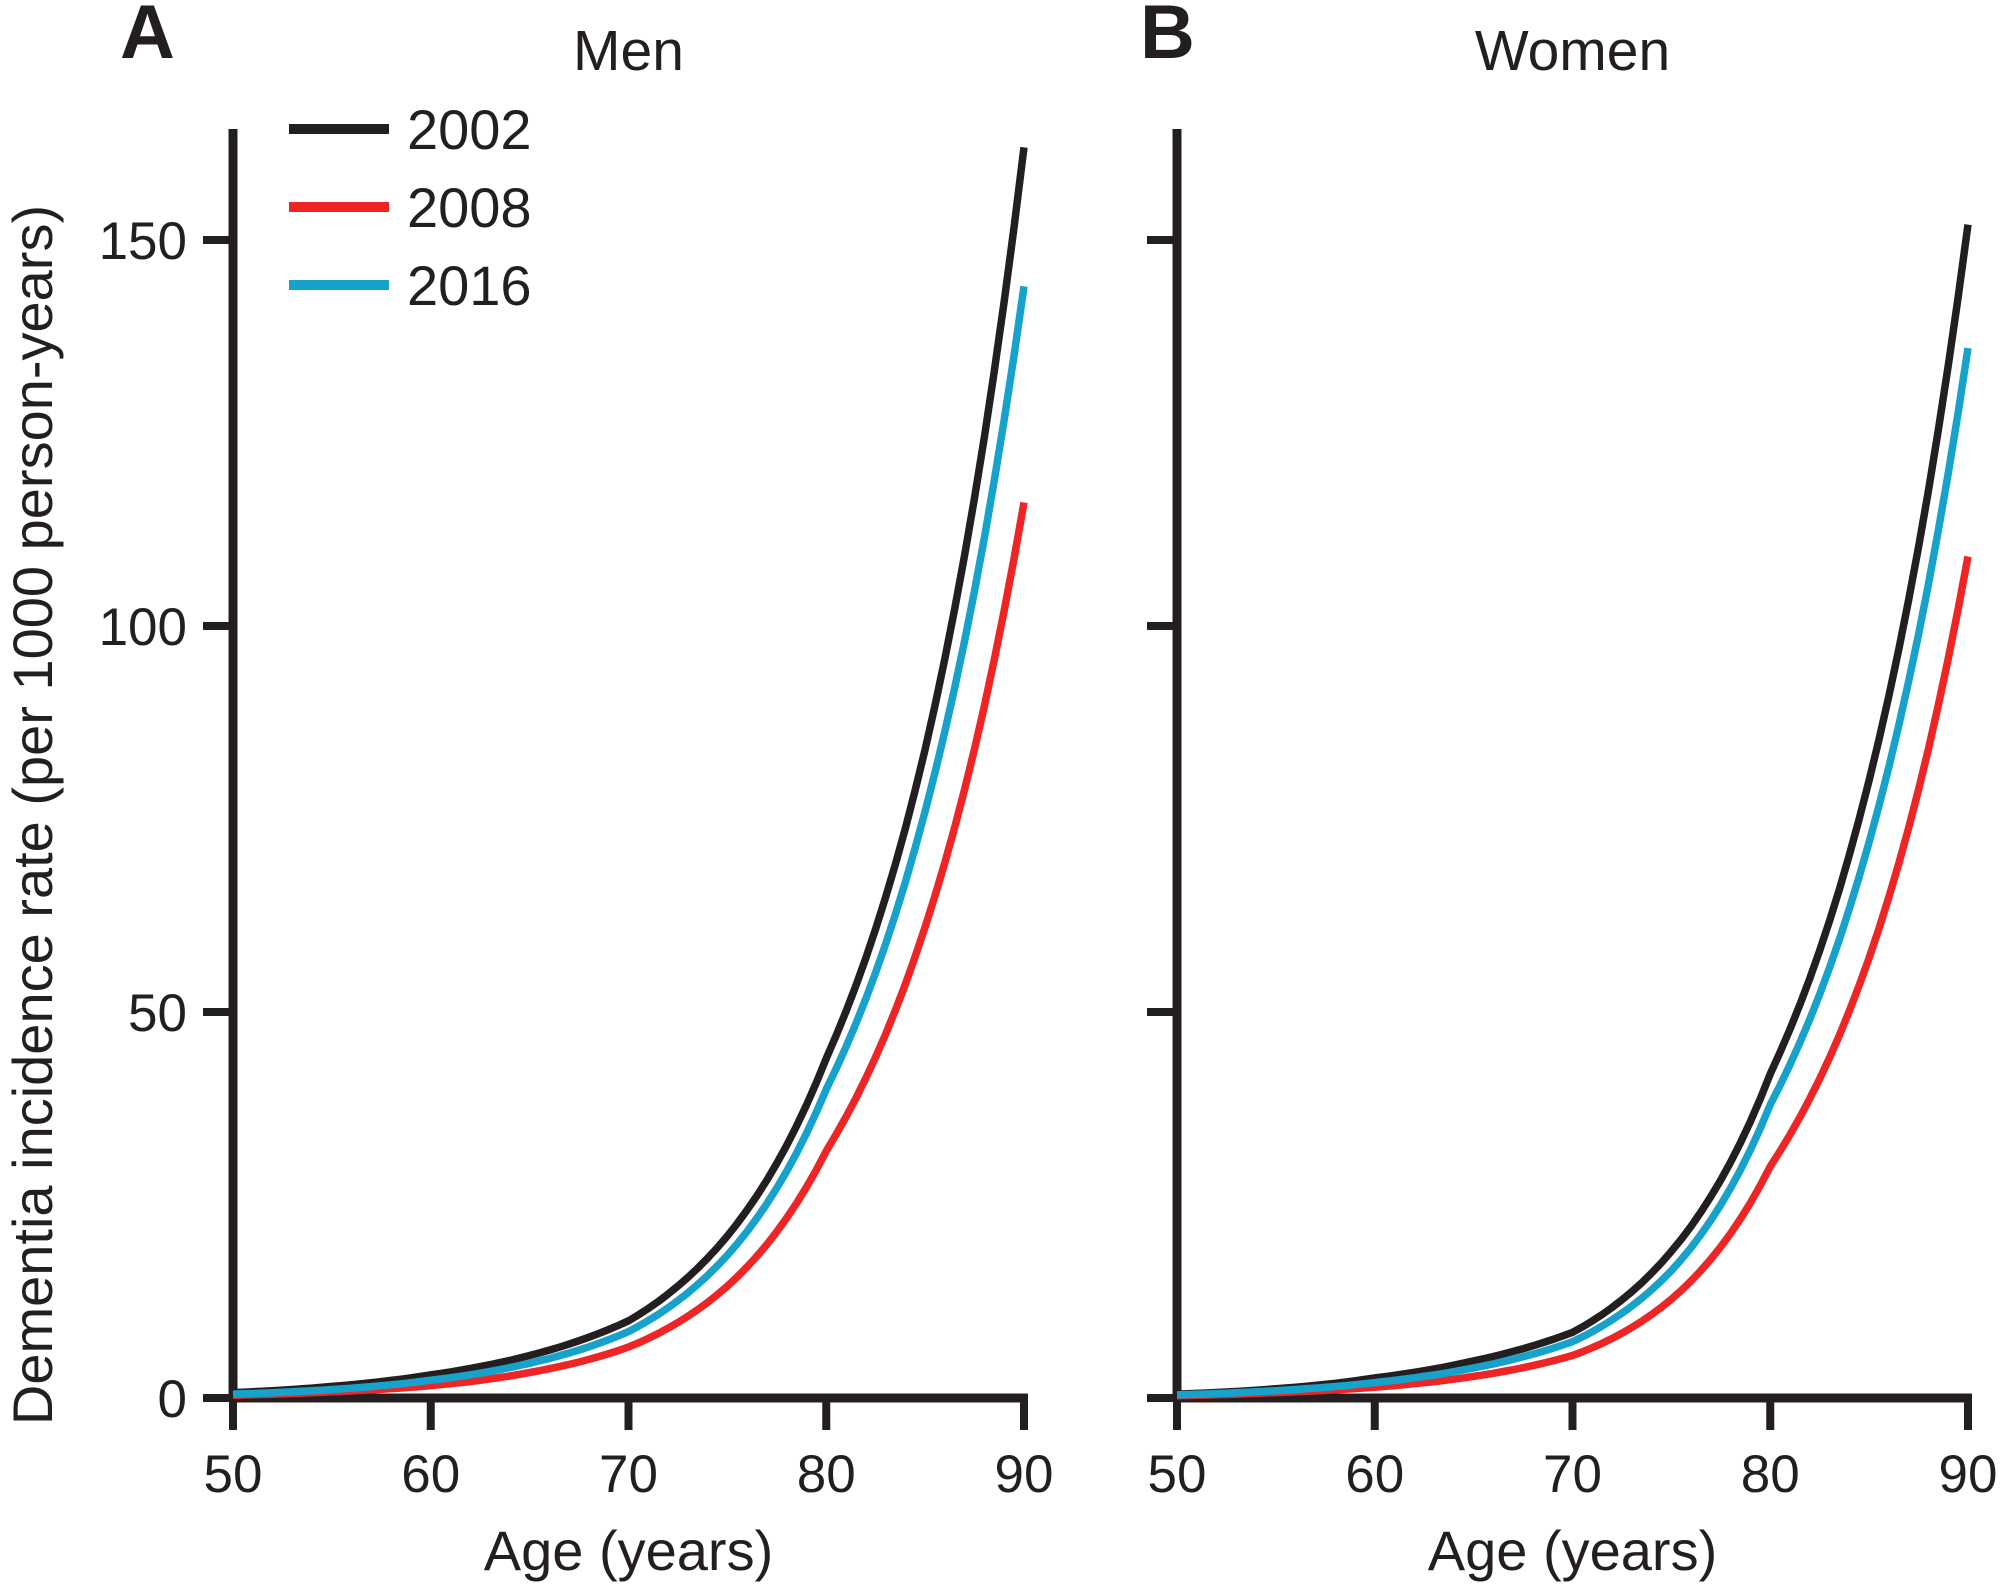 This screenshot has height=1588, width=2002. I want to click on panel-a-y-tick-label-0: 0, so click(172, 1399).